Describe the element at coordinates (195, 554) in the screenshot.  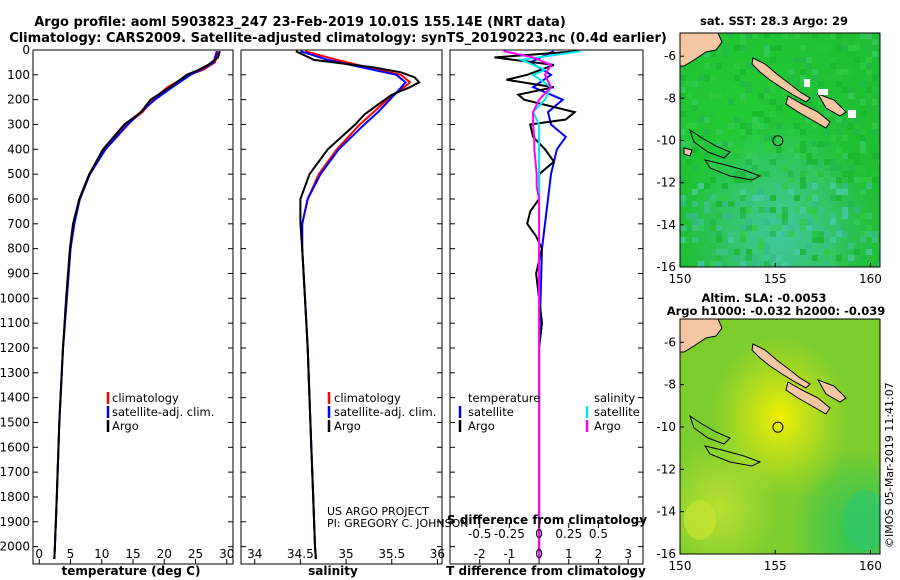
I see `x-tick-label: 25` at that location.